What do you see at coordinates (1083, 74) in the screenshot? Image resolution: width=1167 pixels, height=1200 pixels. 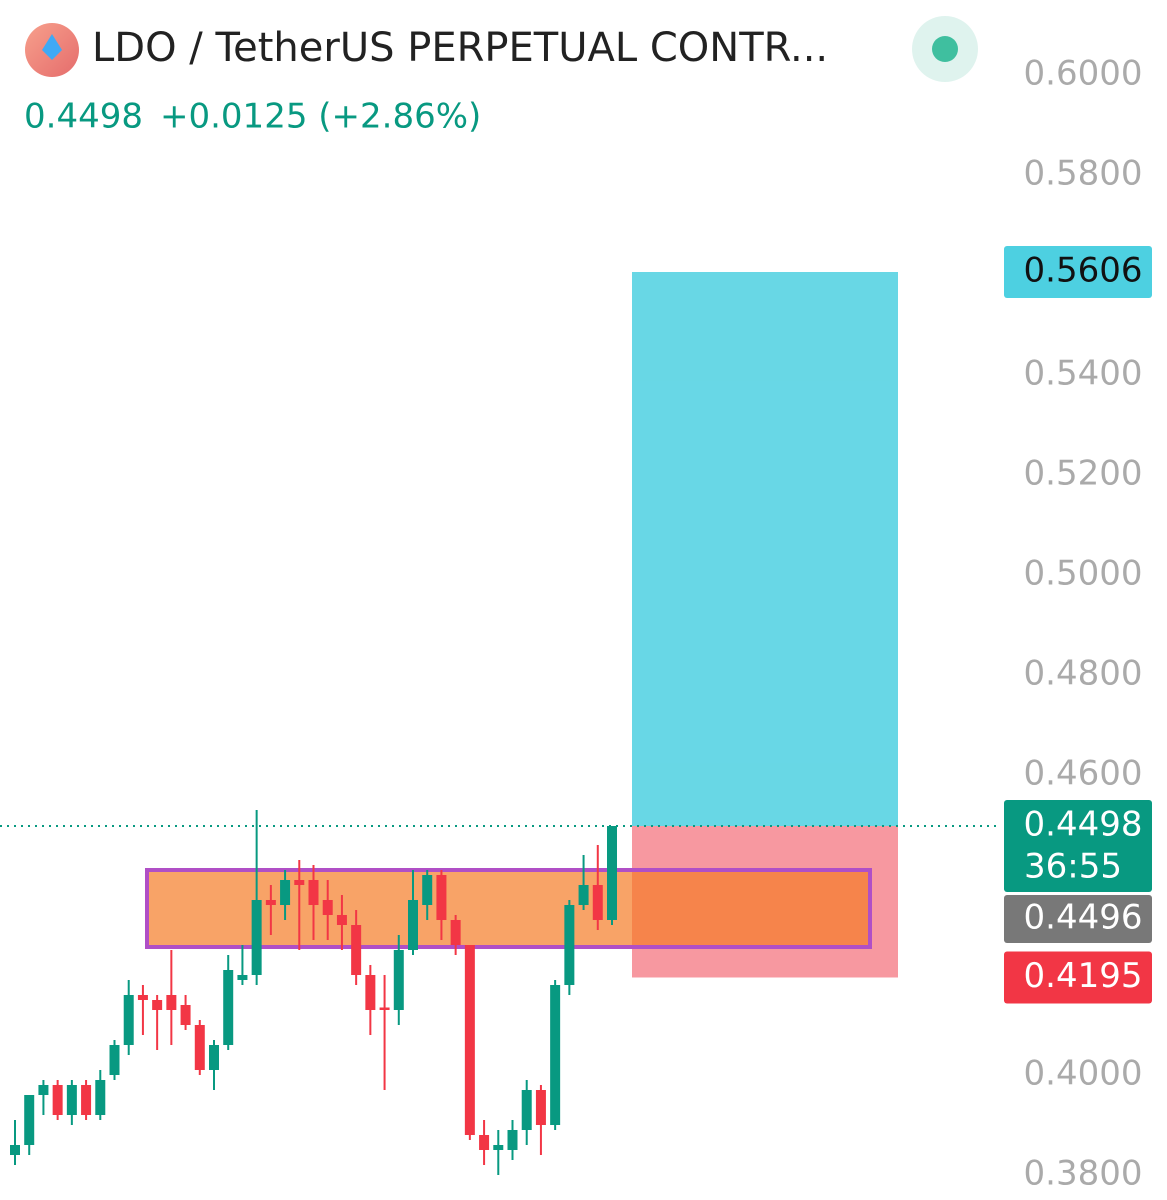 I see `y-tick-label: 0.6000` at bounding box center [1083, 74].